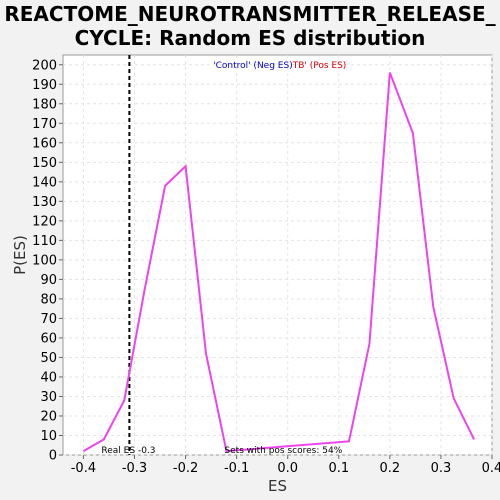  What do you see at coordinates (44, 182) in the screenshot?
I see `y-tick-label: 140` at bounding box center [44, 182].